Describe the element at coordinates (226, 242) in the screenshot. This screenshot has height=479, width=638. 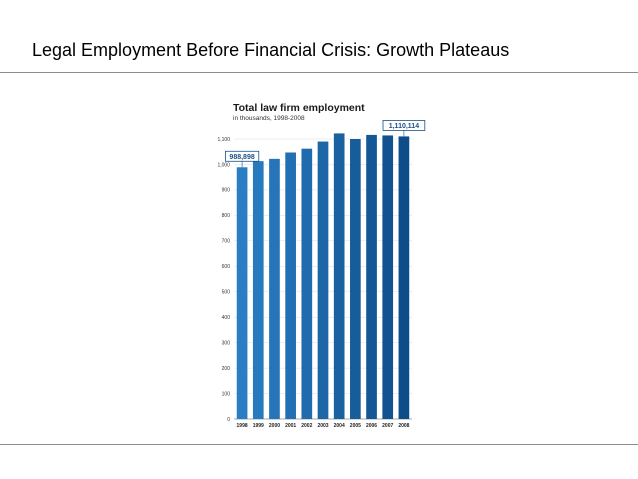
I see `y-tick-label: 700` at that location.